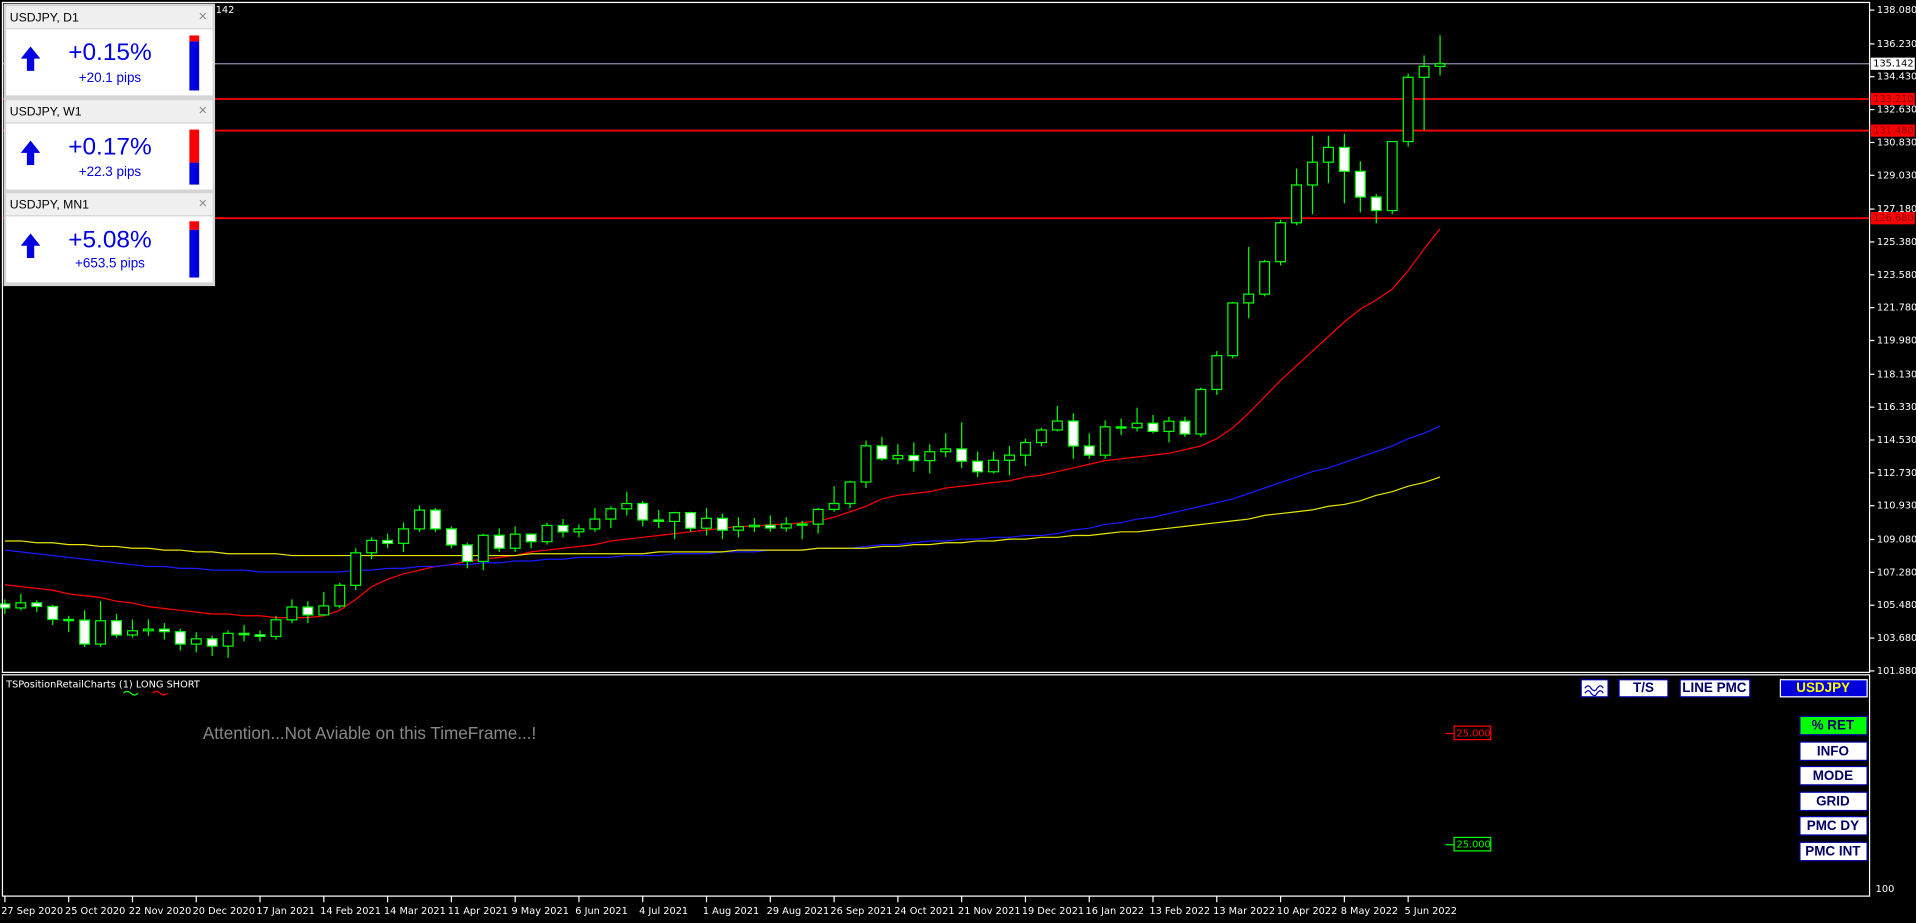  I want to click on indicator-name: TSPositionRetailCharts (1) LONG SHORT, so click(102, 685).